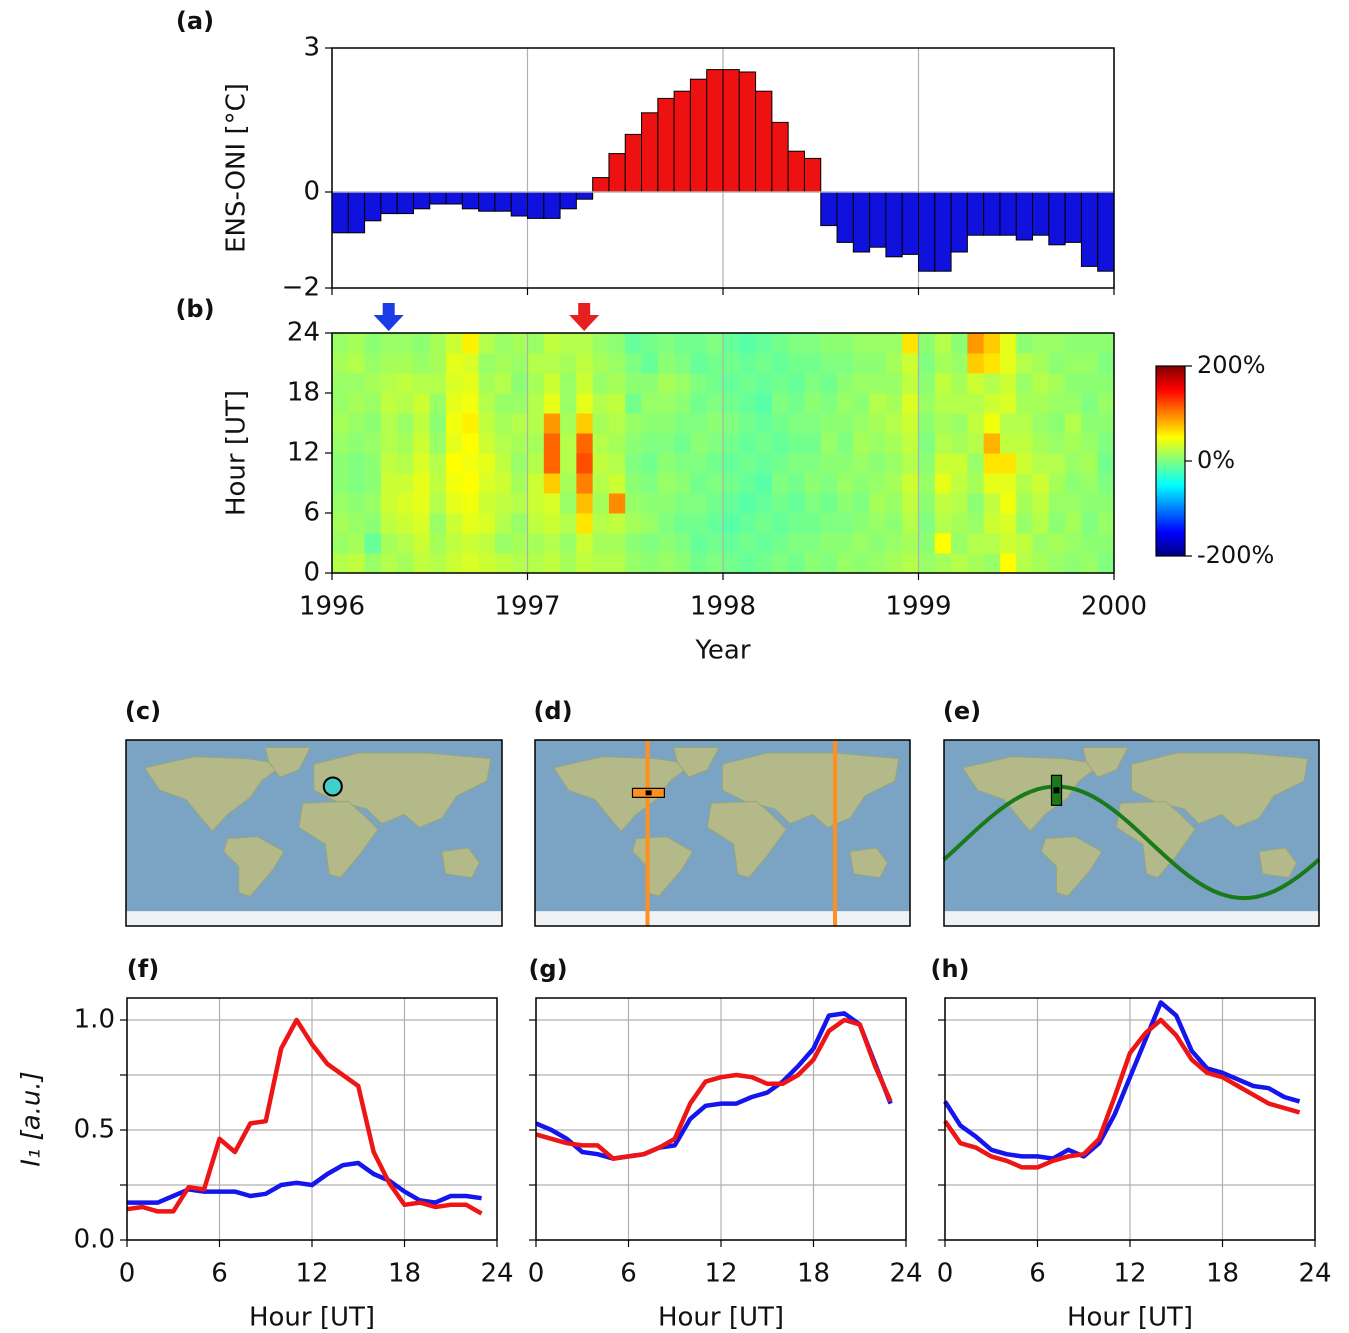  Describe the element at coordinates (905, 1274) in the screenshot. I see `x-tick-label: 24` at that location.